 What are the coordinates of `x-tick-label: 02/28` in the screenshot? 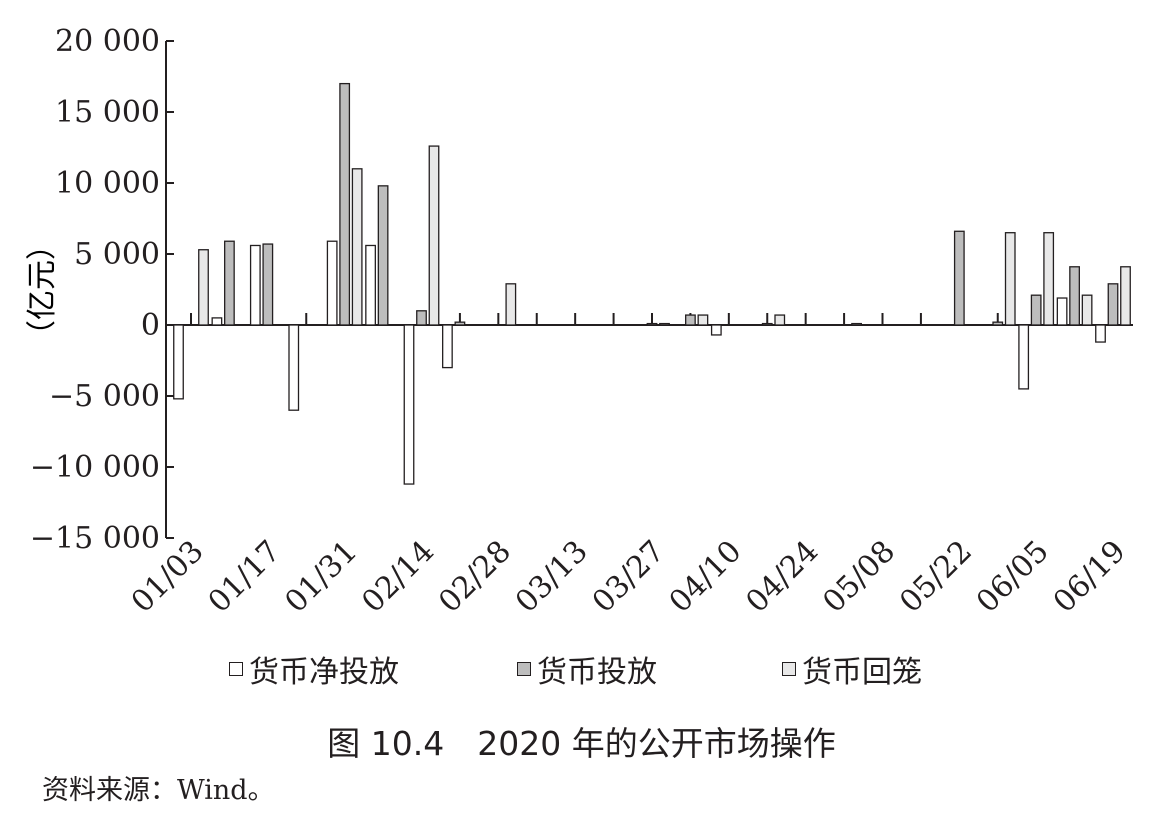 It's located at (475, 577).